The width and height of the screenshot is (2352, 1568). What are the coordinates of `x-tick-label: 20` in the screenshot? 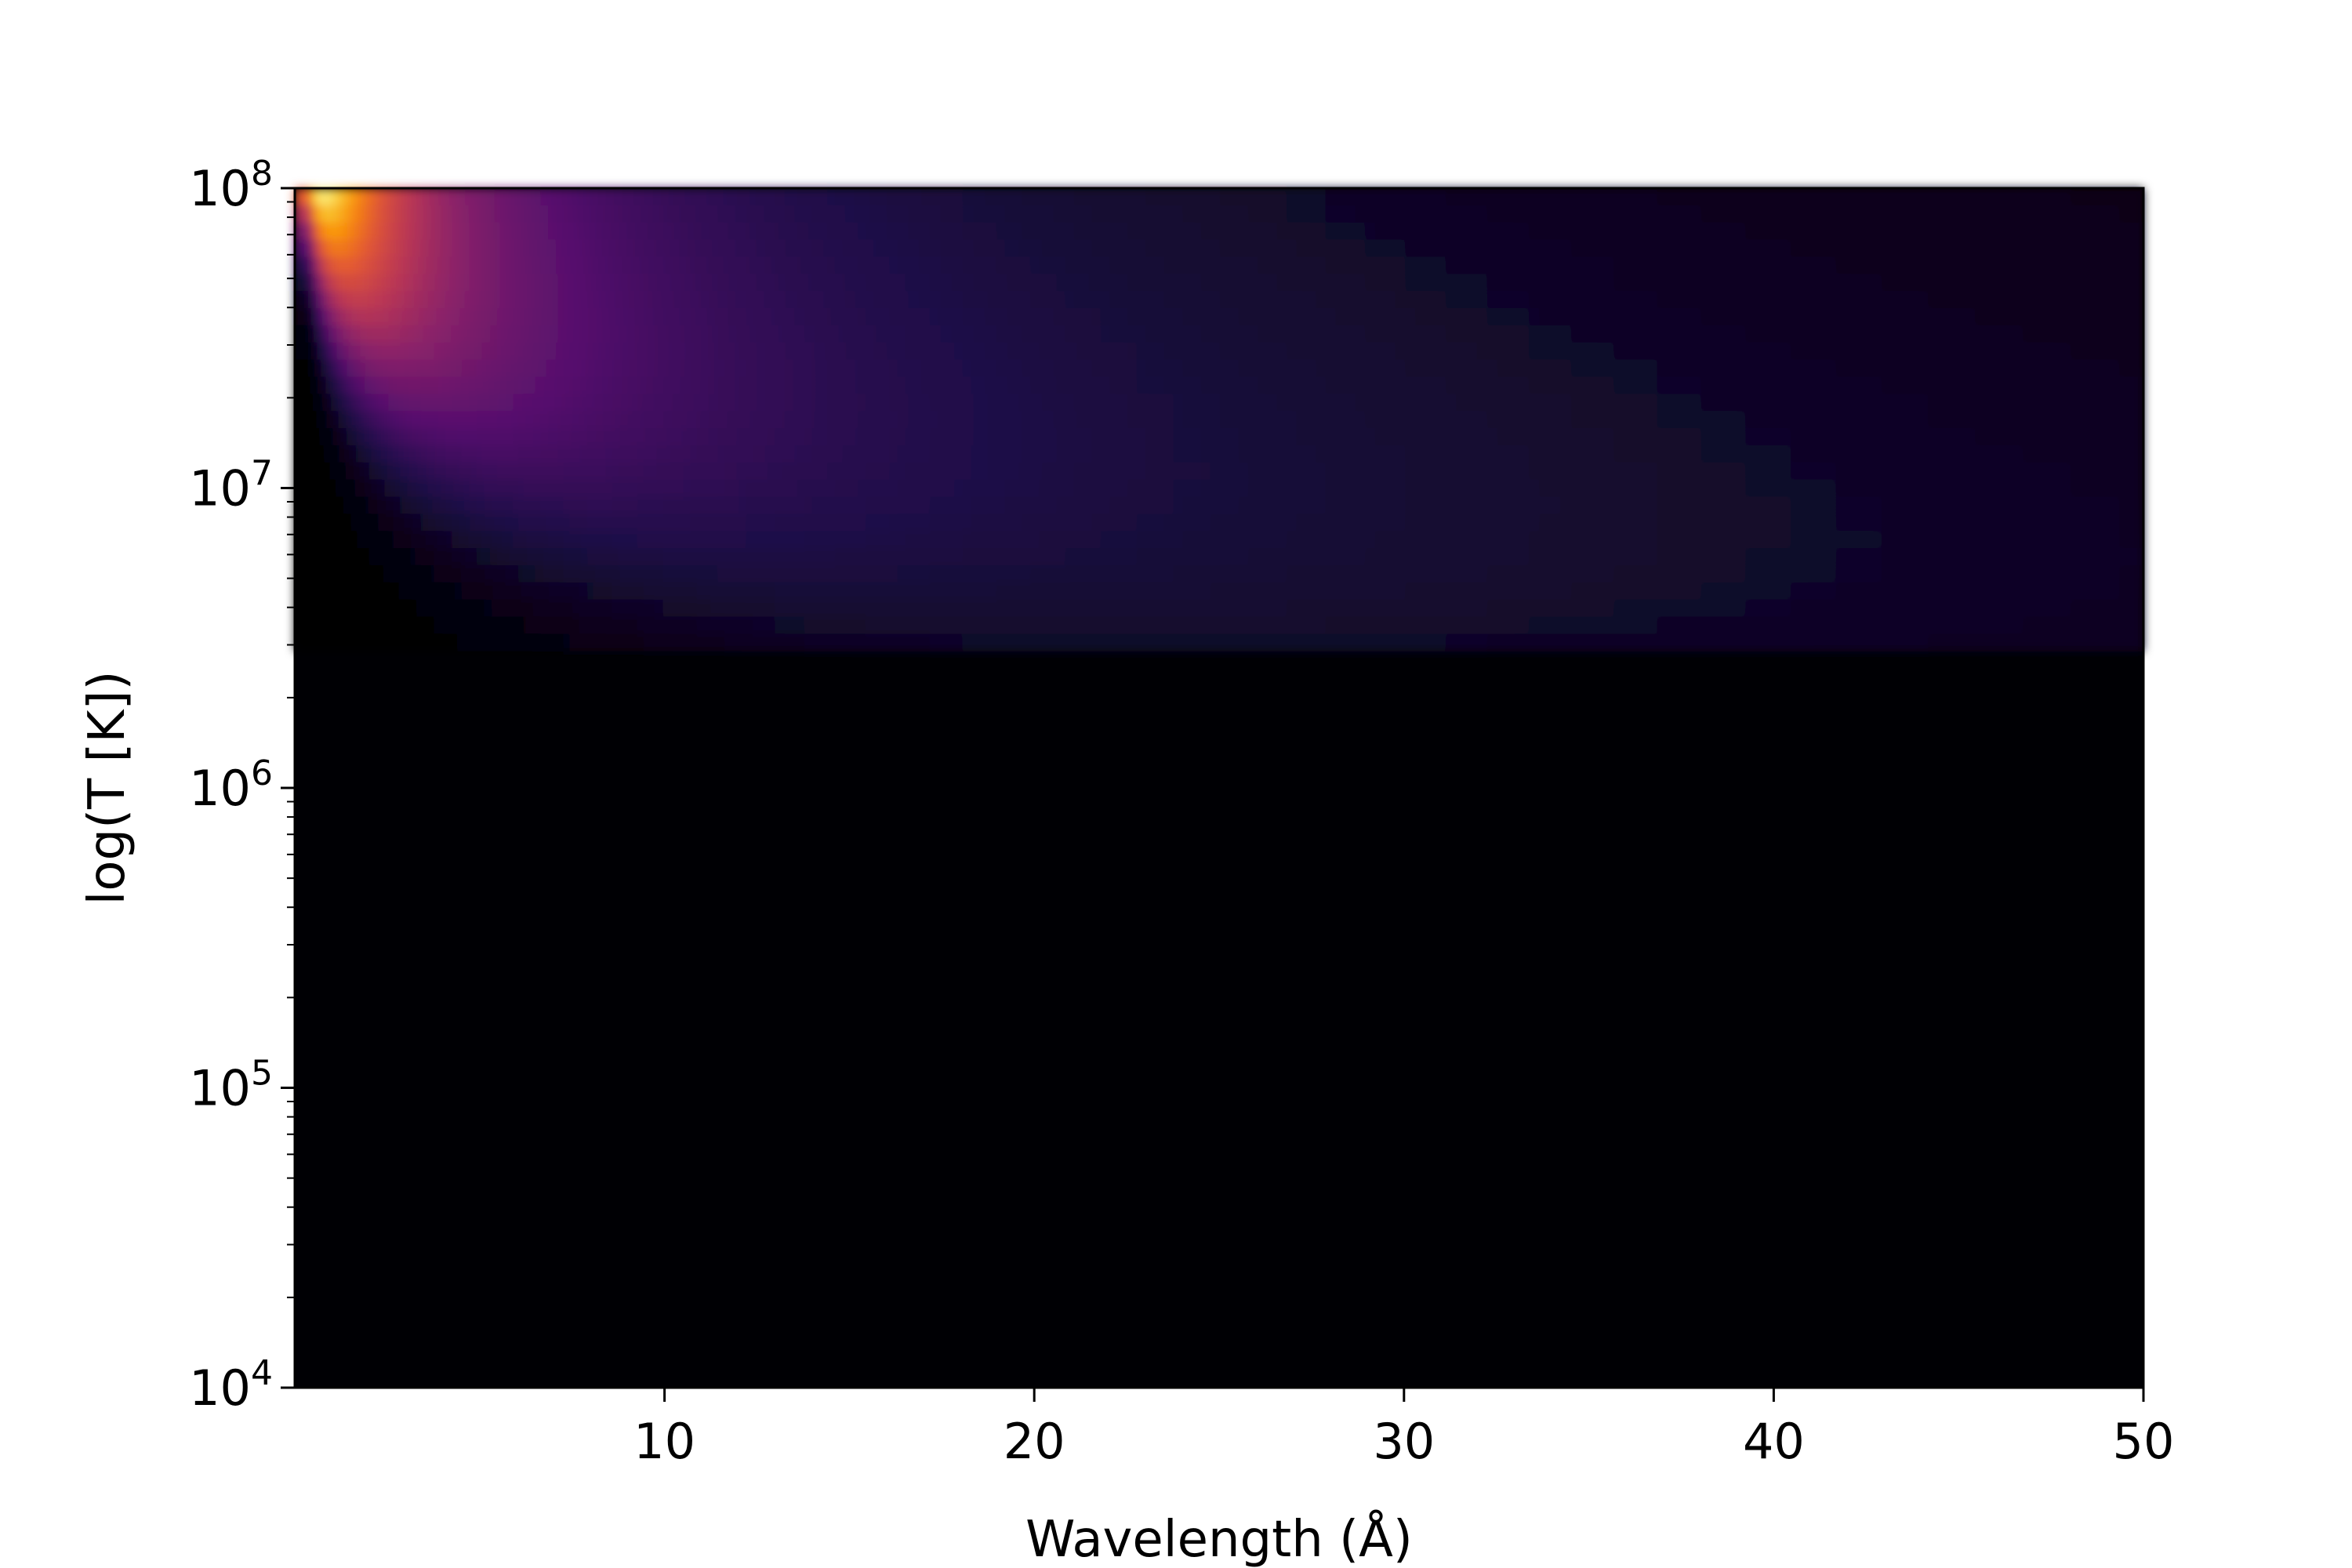 It's located at (1034, 1441).